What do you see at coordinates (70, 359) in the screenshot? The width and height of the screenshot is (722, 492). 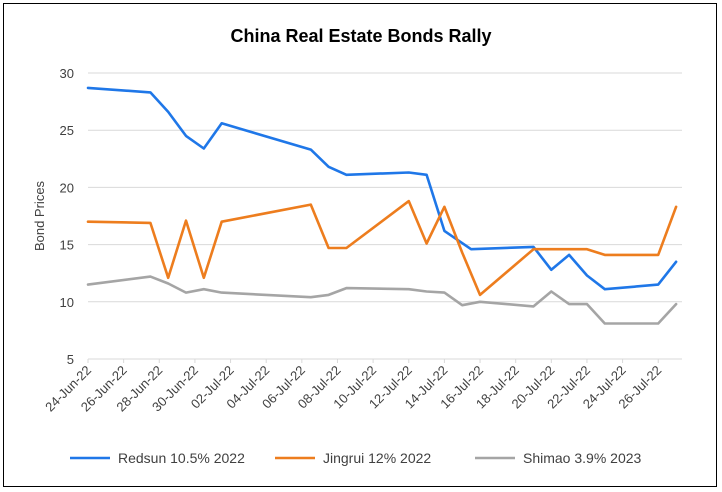 I see `y-tick-label: 5` at bounding box center [70, 359].